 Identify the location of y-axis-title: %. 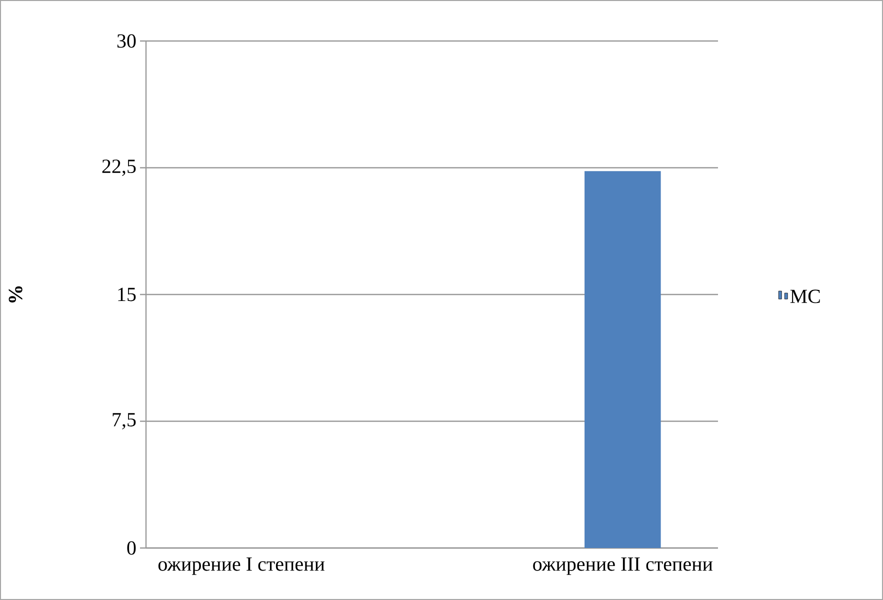
(15, 294).